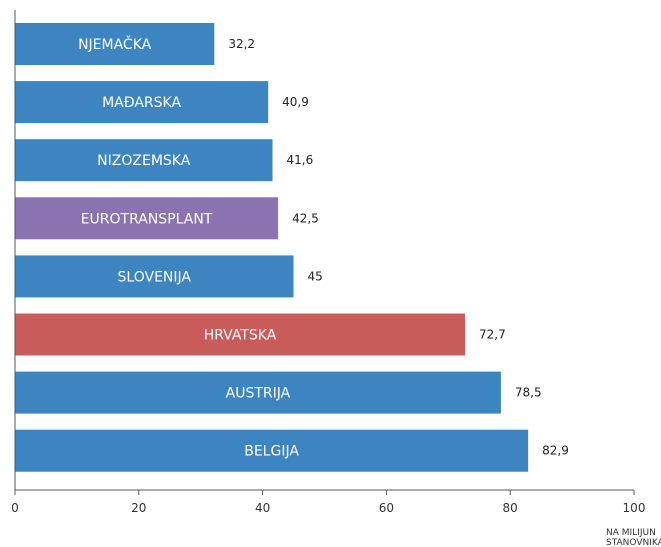 Image resolution: width=661 pixels, height=547 pixels. What do you see at coordinates (241, 44) in the screenshot?
I see `value-label: 32,2` at bounding box center [241, 44].